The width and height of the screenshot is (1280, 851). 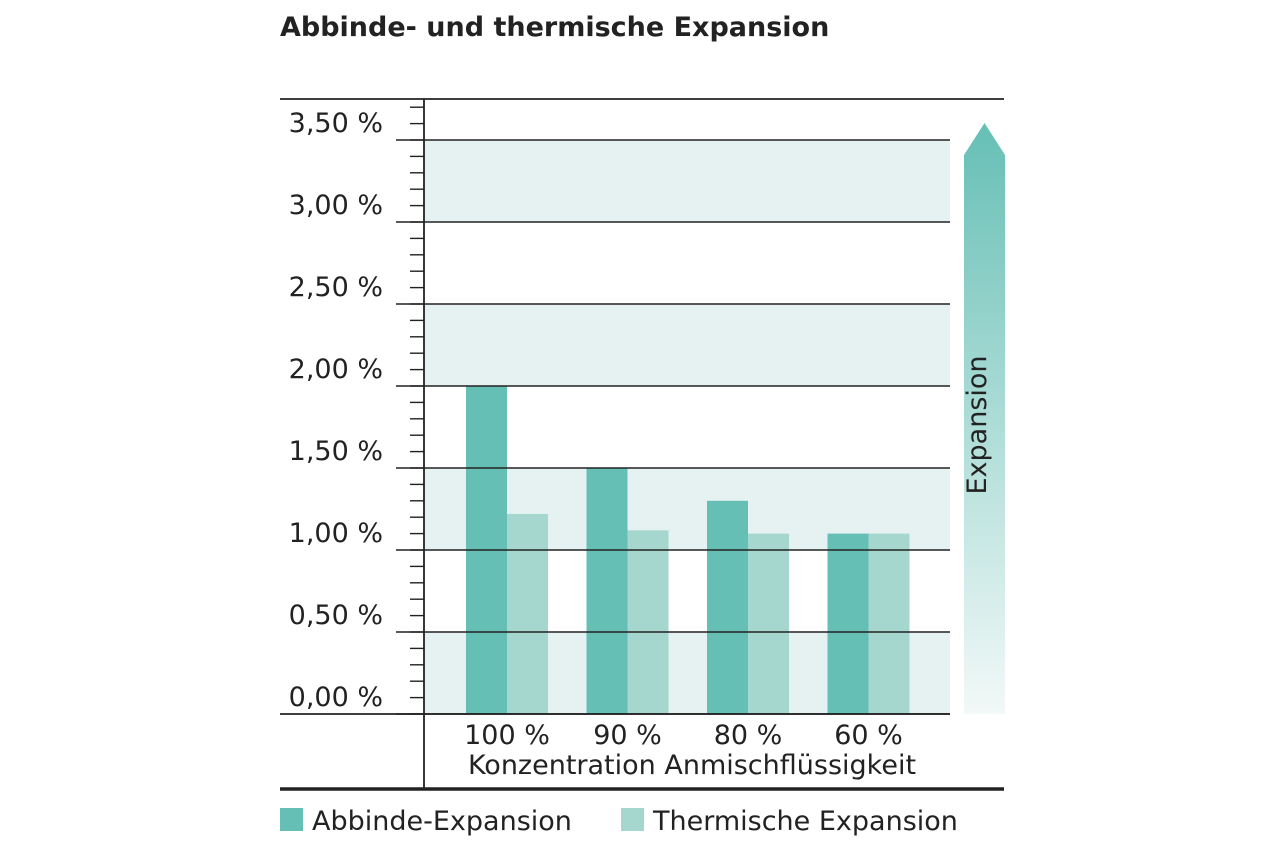 What do you see at coordinates (336, 697) in the screenshot?
I see `y-tick-label-0: 0,00 %` at bounding box center [336, 697].